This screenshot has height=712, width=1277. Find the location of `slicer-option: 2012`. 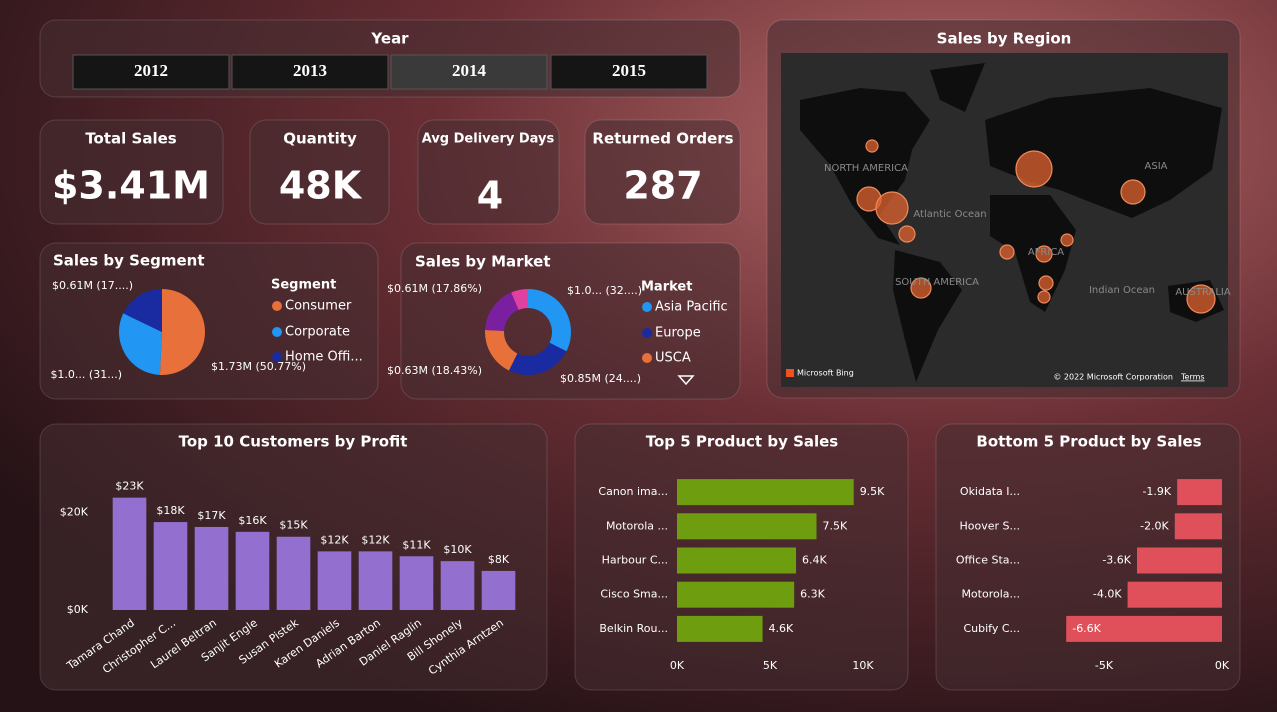

slicer-option: 2012 is located at coordinates (151, 70).